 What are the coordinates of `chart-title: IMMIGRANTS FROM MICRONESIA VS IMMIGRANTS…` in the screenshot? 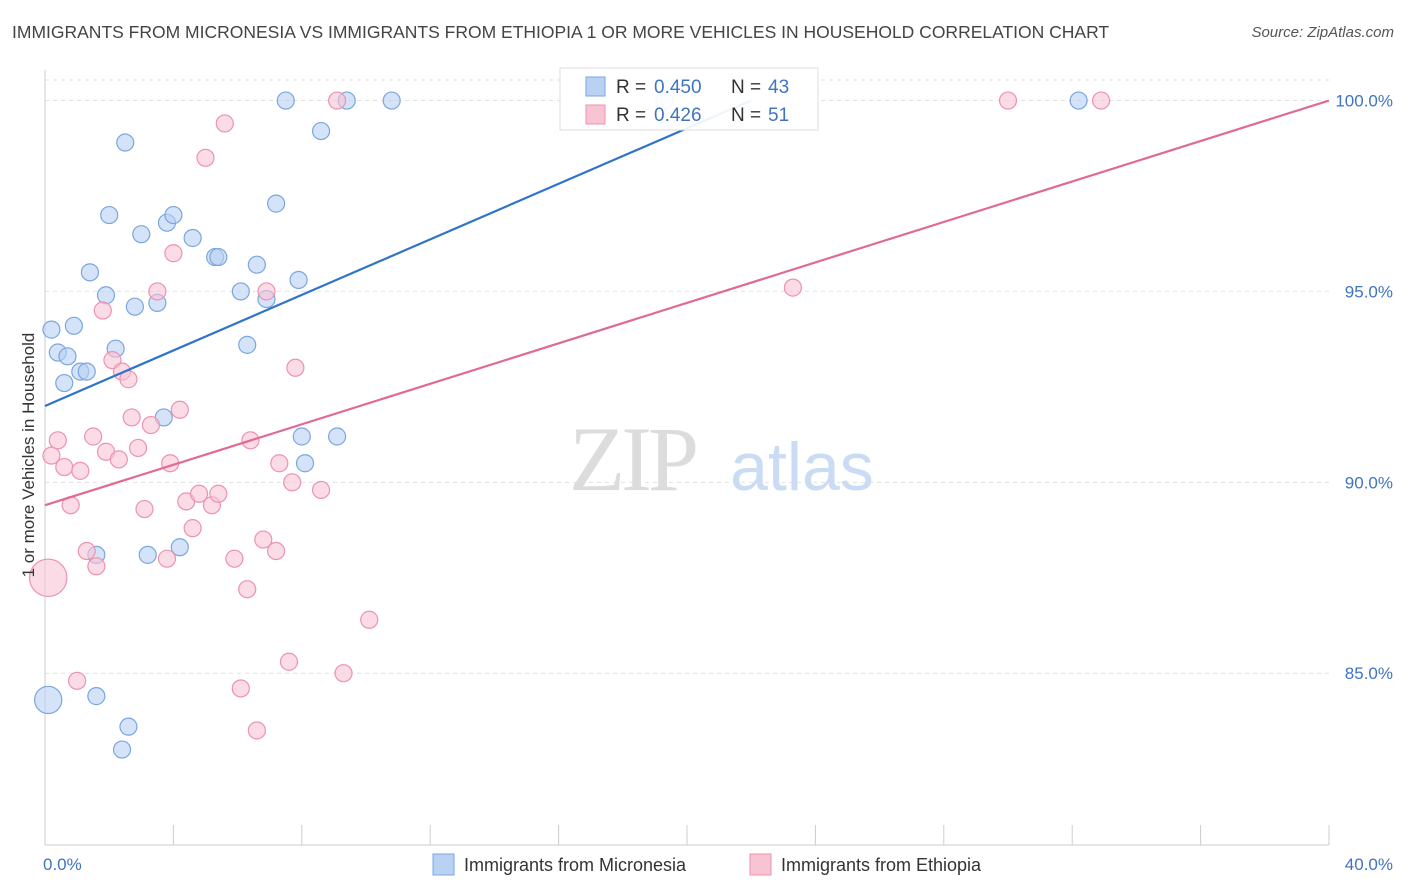 It's located at (561, 32).